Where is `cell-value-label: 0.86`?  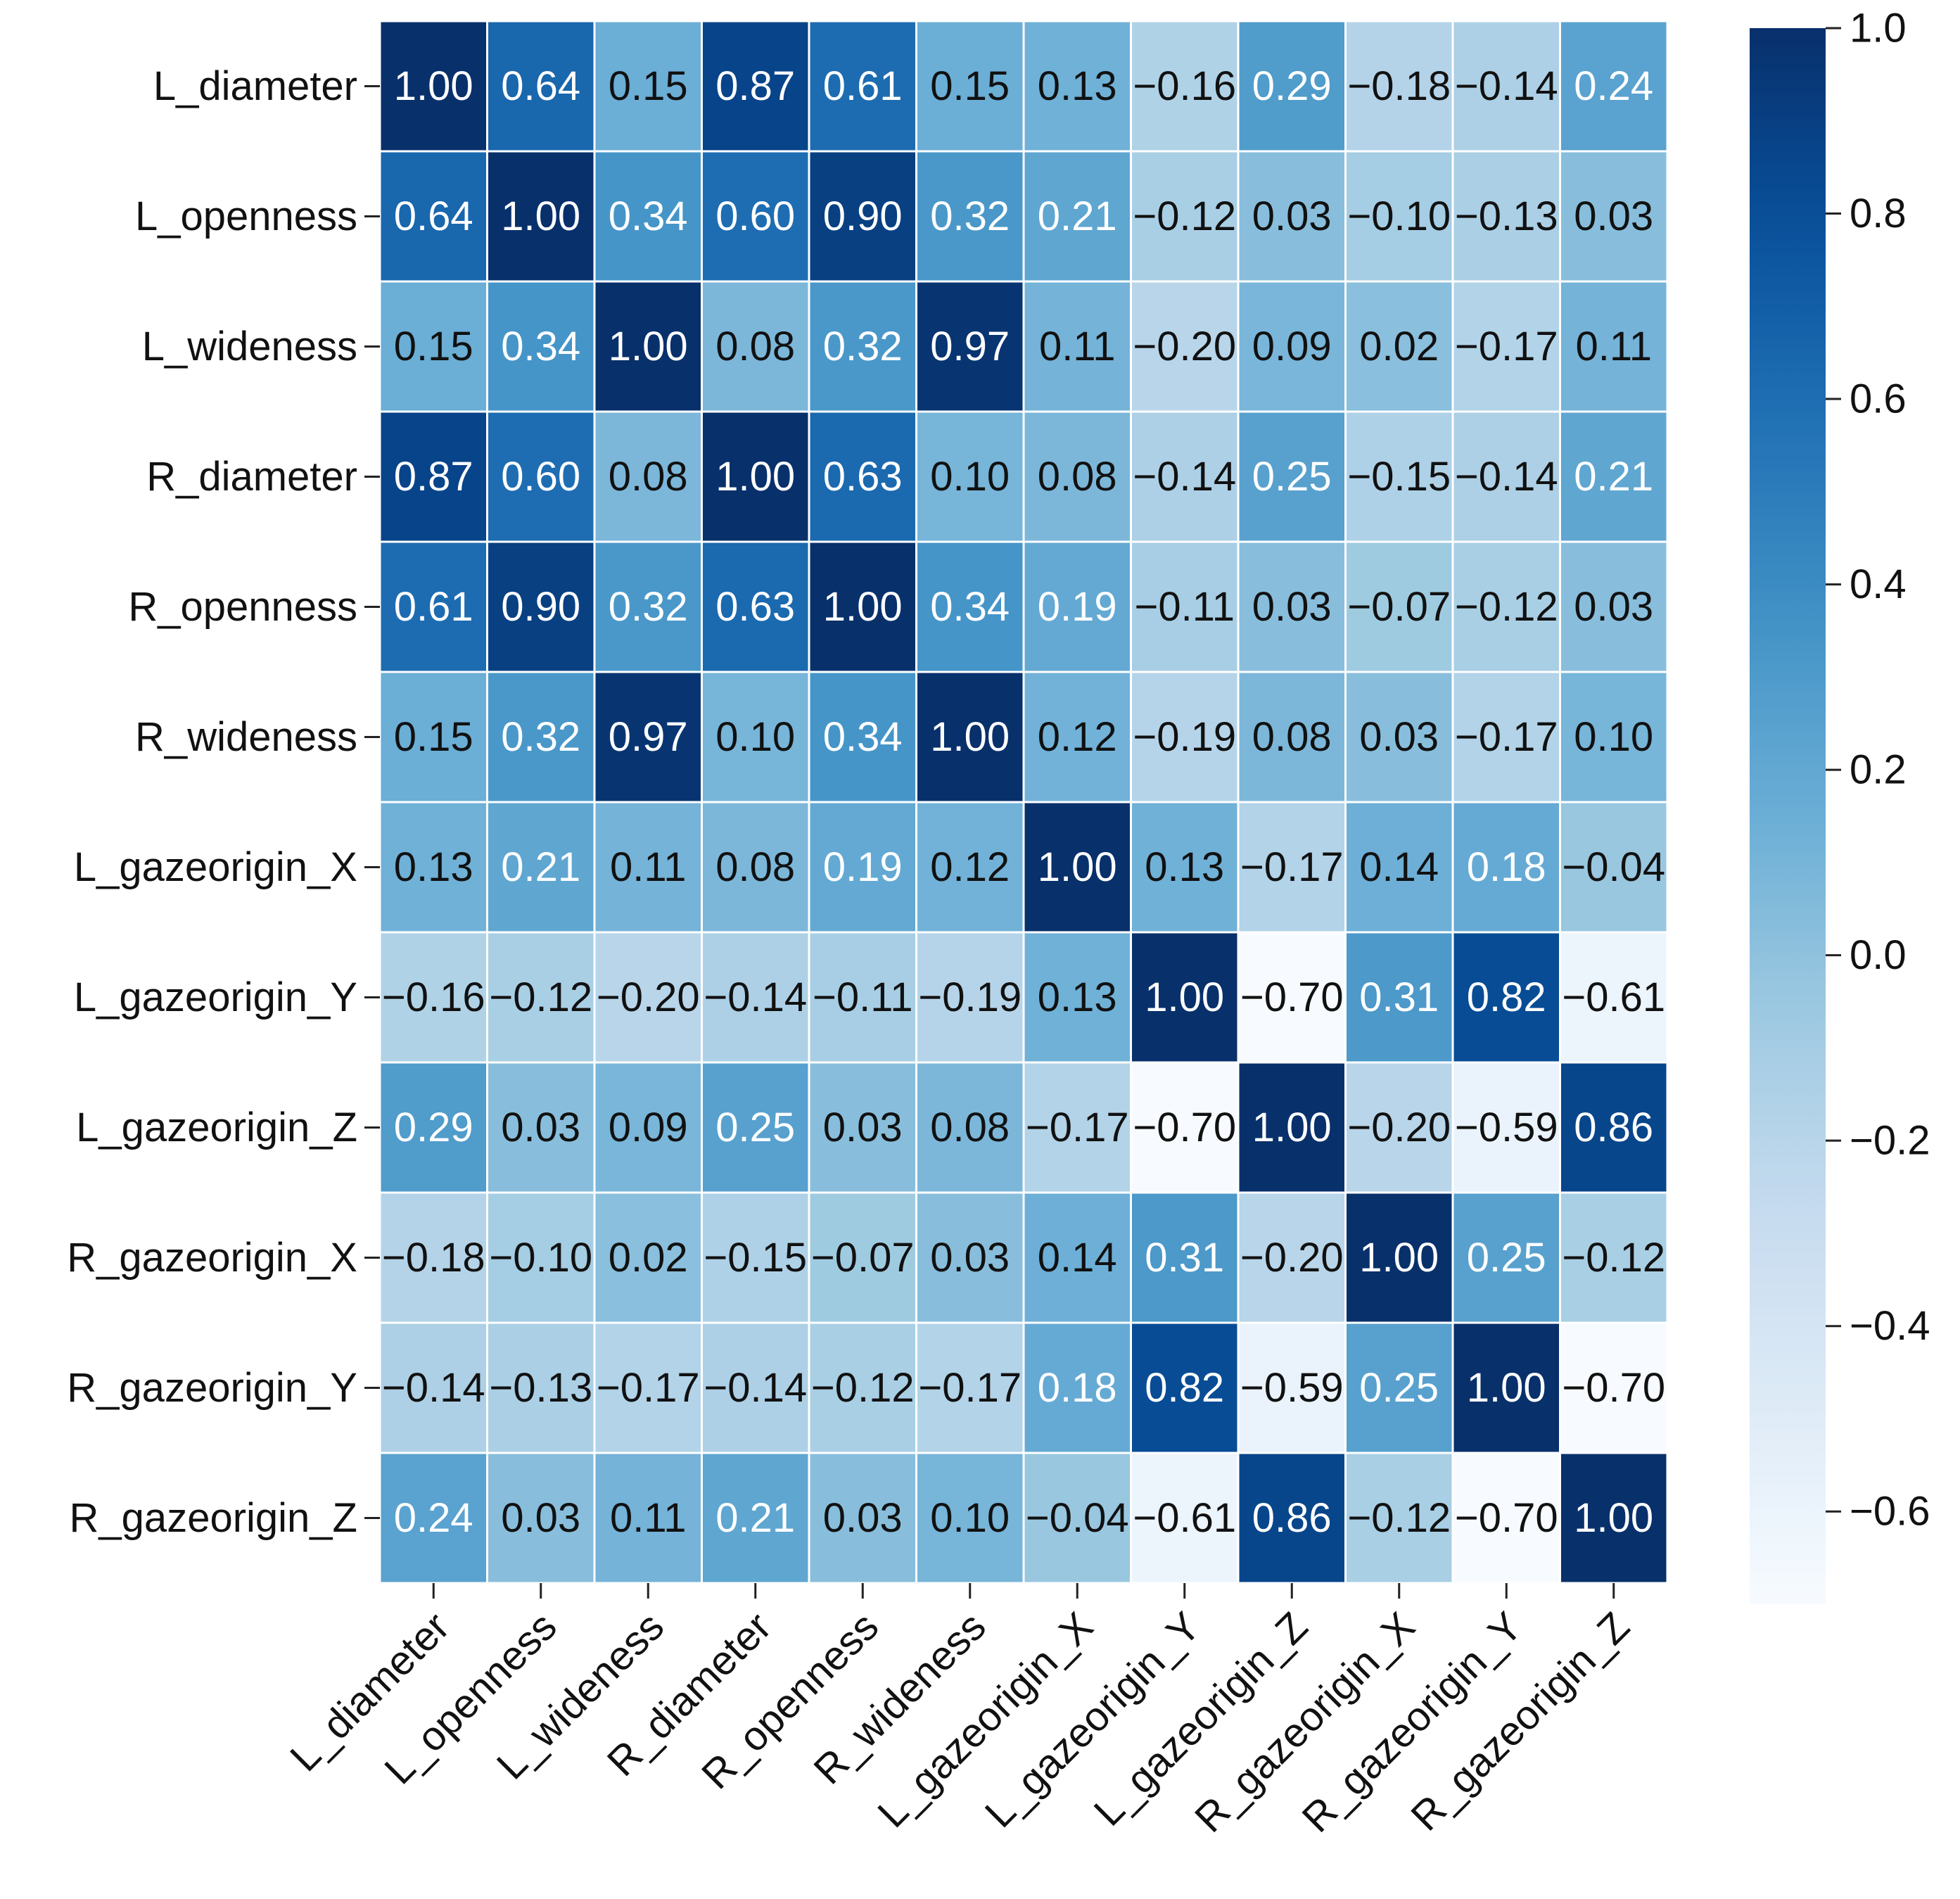 cell-value-label: 0.86 is located at coordinates (1292, 1518).